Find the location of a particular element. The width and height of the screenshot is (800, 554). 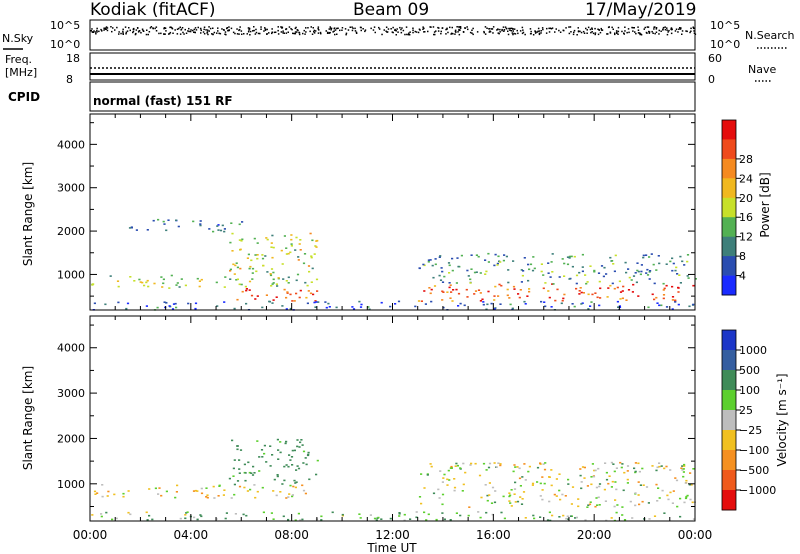

velocity-colorbar-label: Velocity [m s⁻¹] is located at coordinates (782, 419).